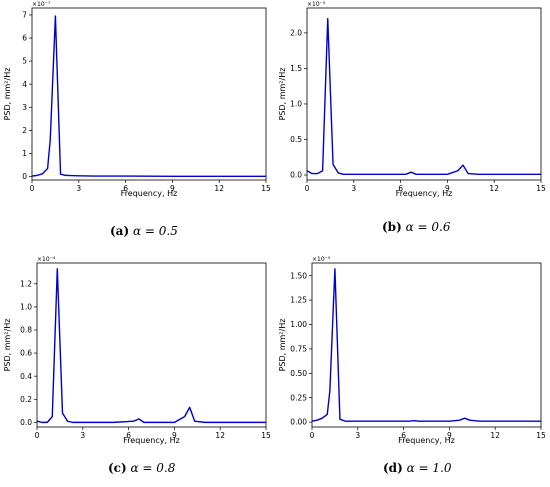 This screenshot has width=550, height=487. I want to click on caption-a-label: (a), so click(120, 231).